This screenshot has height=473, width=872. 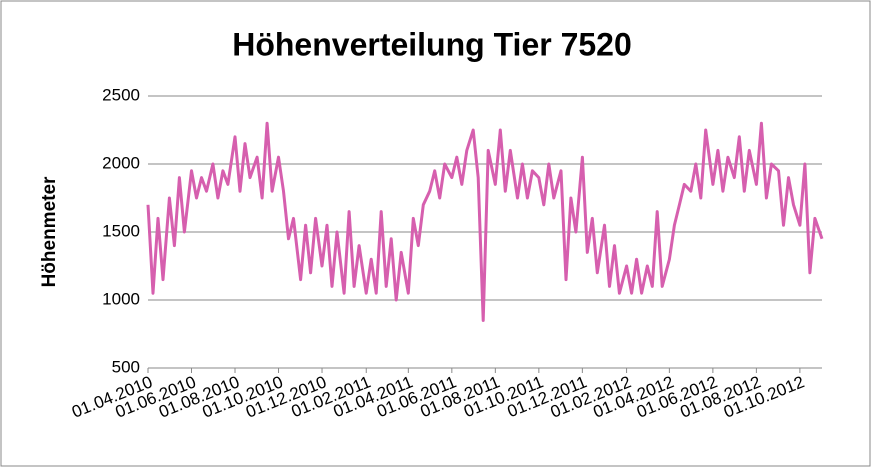 What do you see at coordinates (121, 230) in the screenshot?
I see `y-tick-label: 1500` at bounding box center [121, 230].